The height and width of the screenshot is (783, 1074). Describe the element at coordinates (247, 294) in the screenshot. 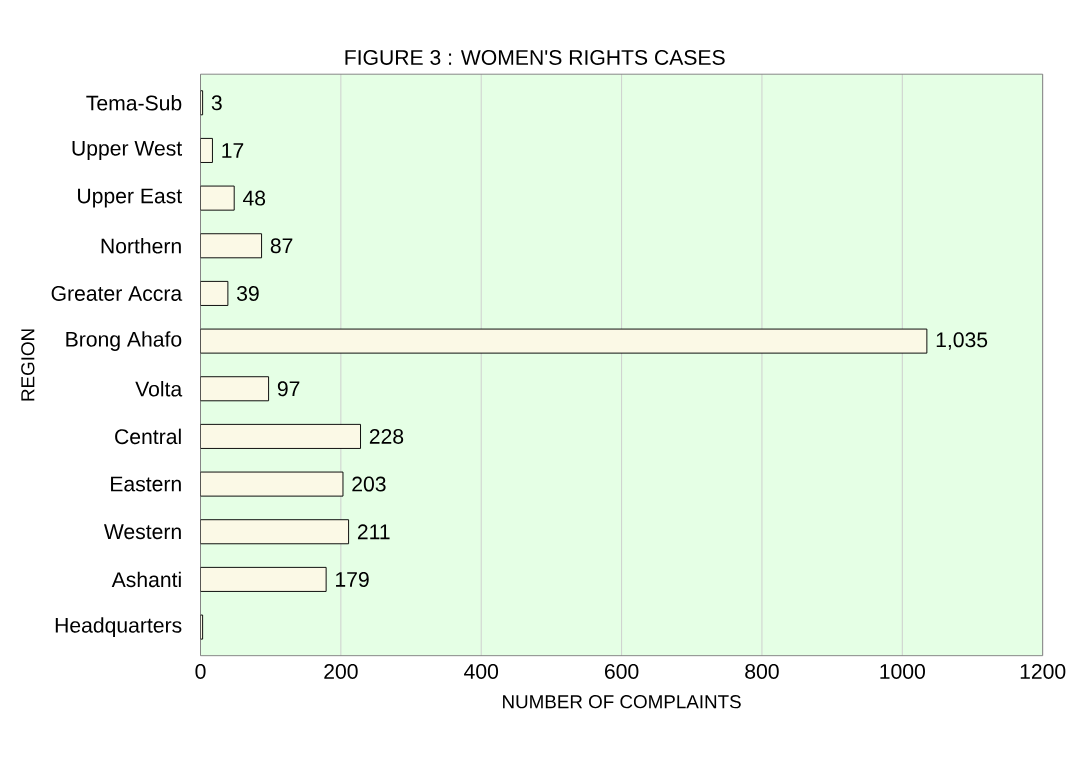

I see `data-label: 39` at that location.